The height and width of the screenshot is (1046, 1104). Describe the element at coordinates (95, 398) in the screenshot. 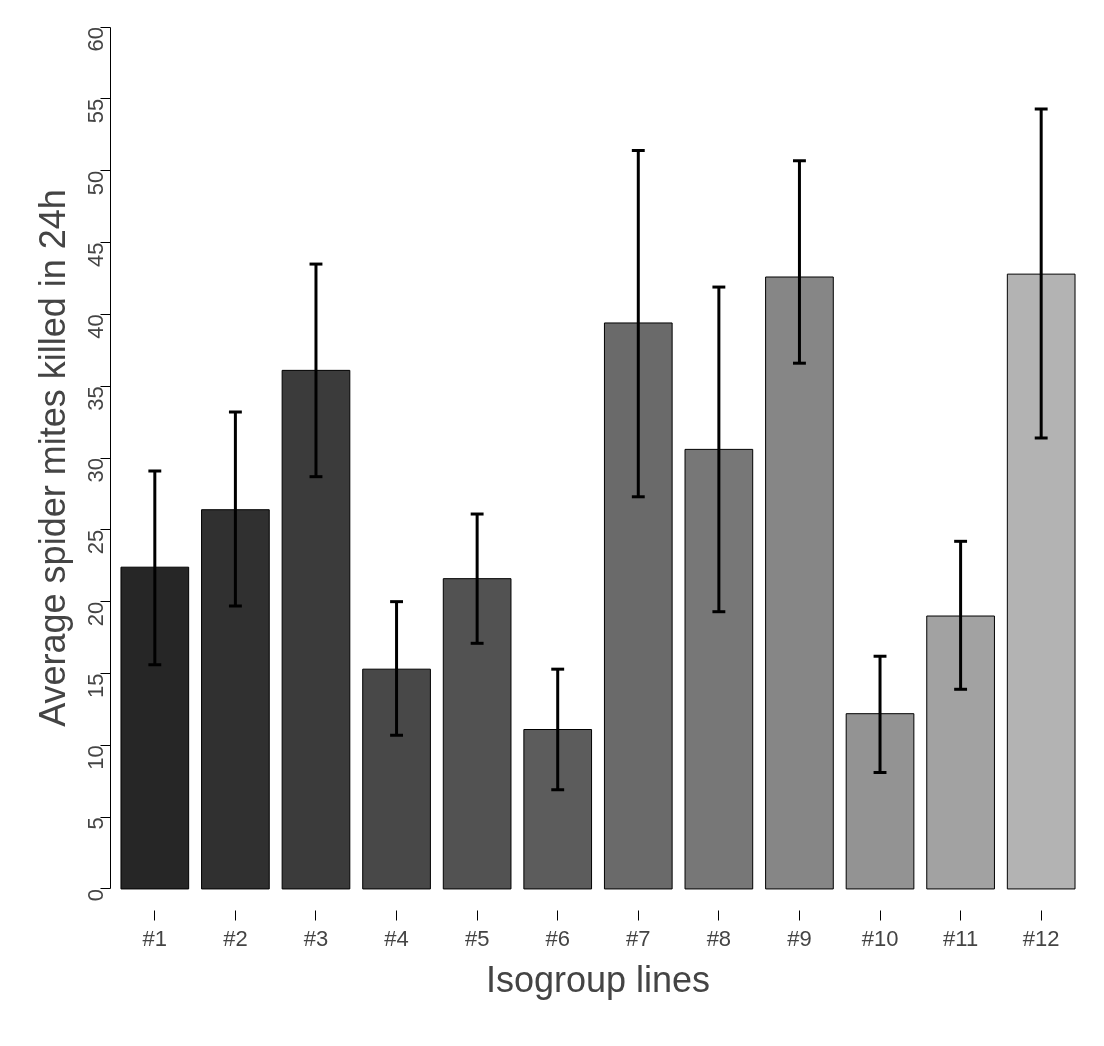

I see `y-tick-label: 35` at that location.